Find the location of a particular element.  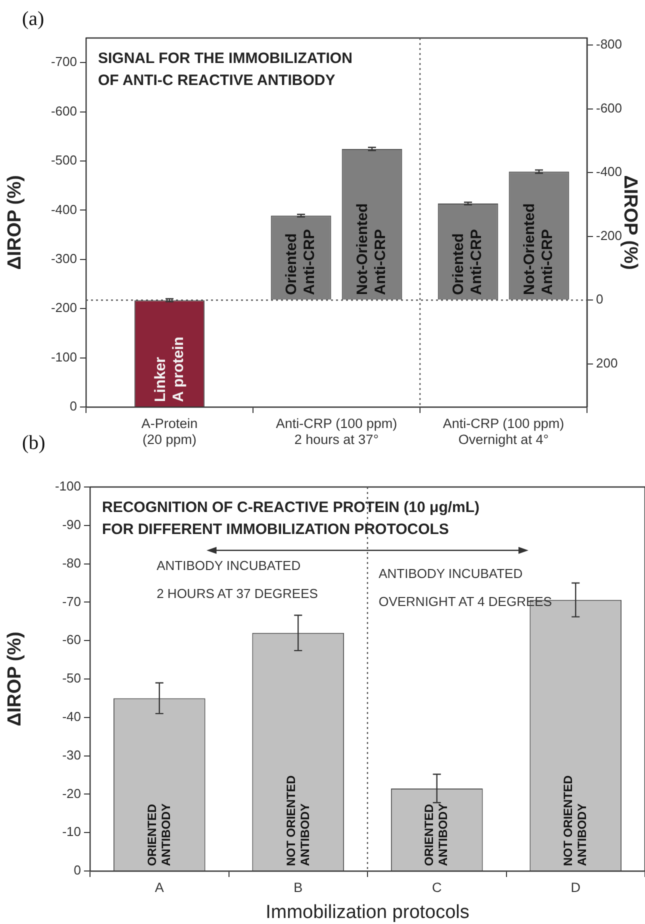

y-tick-label: -400 is located at coordinates (63, 209).